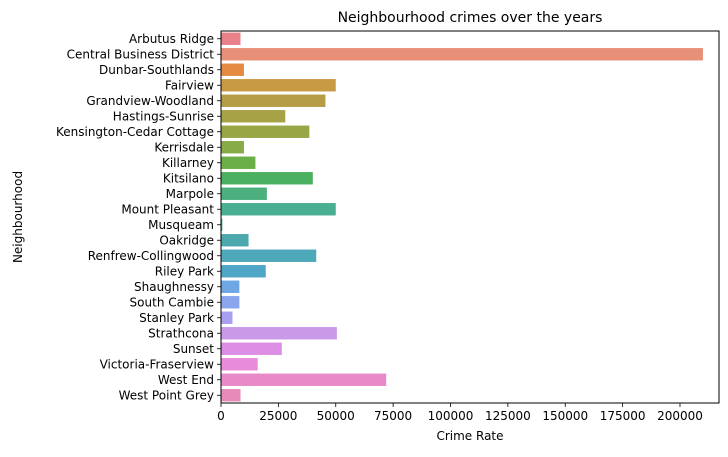 This screenshot has height=457, width=728. Describe the element at coordinates (221, 416) in the screenshot. I see `x-tick-label: 0` at that location.